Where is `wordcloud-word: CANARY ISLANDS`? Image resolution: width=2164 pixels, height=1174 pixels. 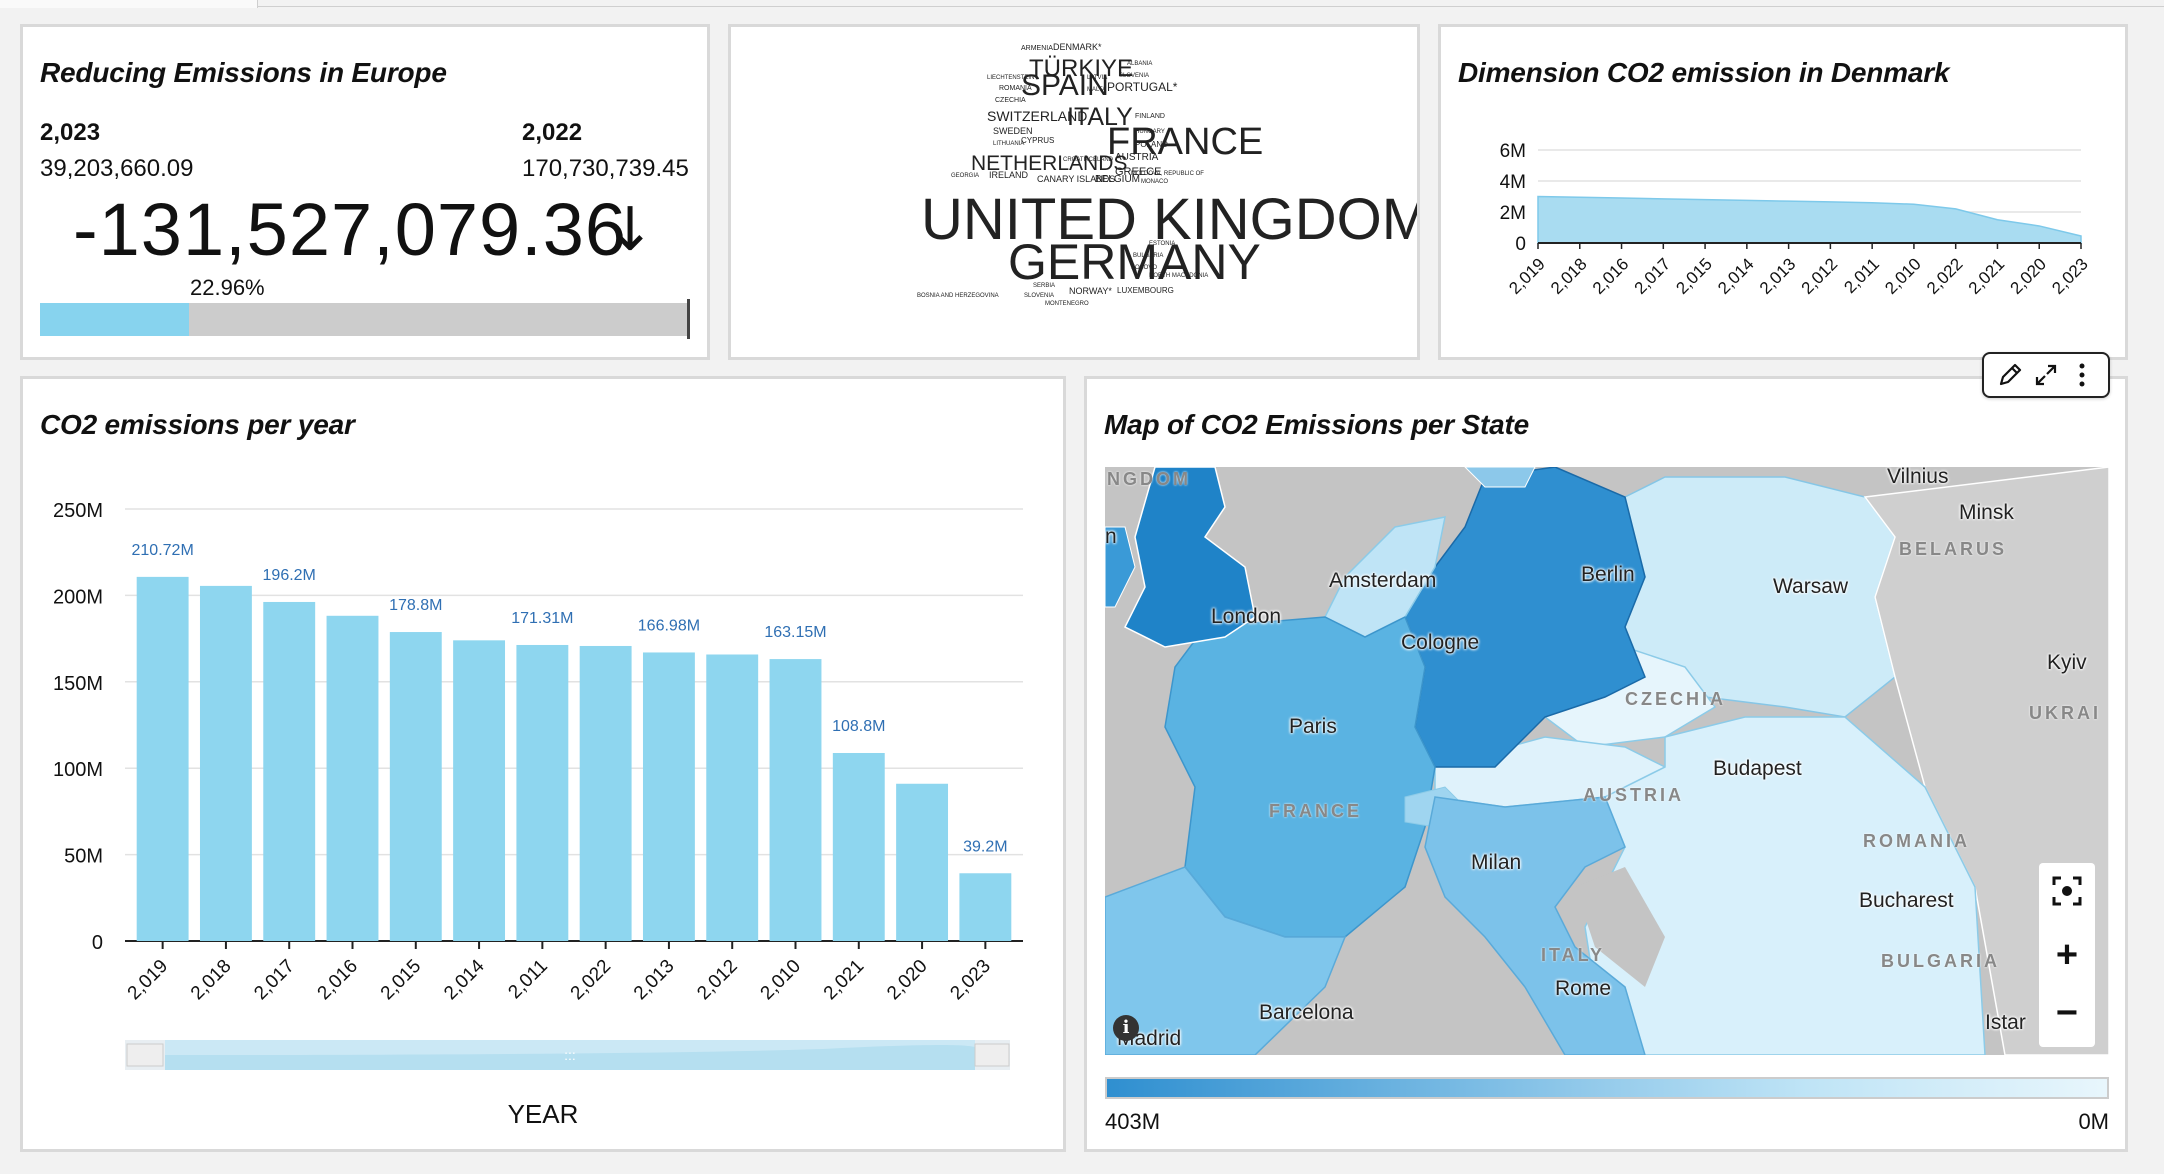 wordcloud-word: CANARY ISLANDS is located at coordinates (1076, 179).